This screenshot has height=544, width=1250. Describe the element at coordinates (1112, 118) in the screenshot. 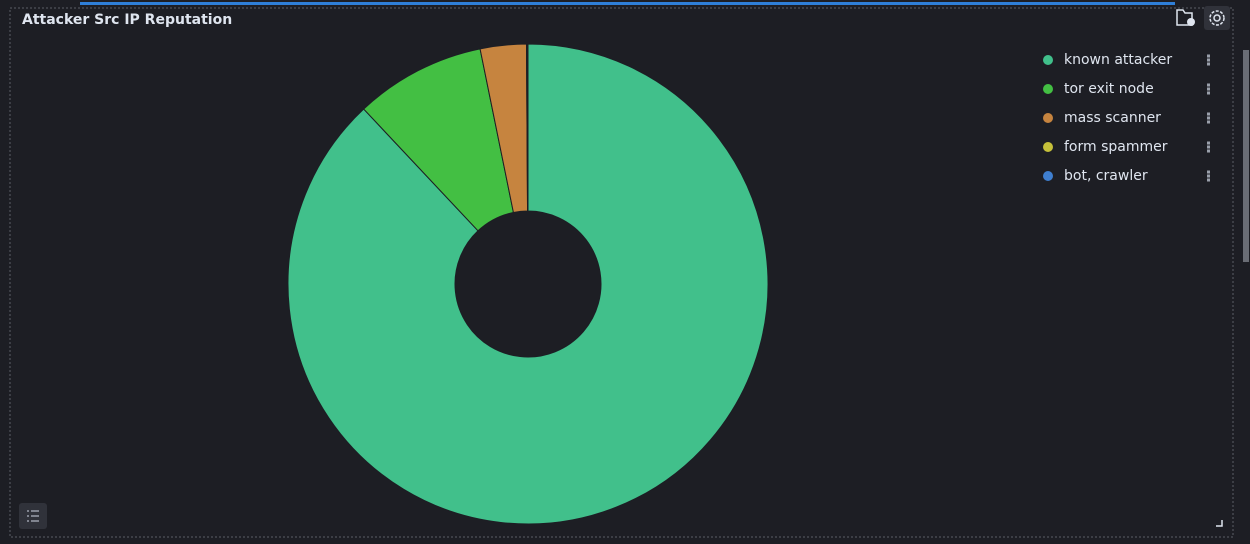

I see `legend-label: mass scanner` at that location.